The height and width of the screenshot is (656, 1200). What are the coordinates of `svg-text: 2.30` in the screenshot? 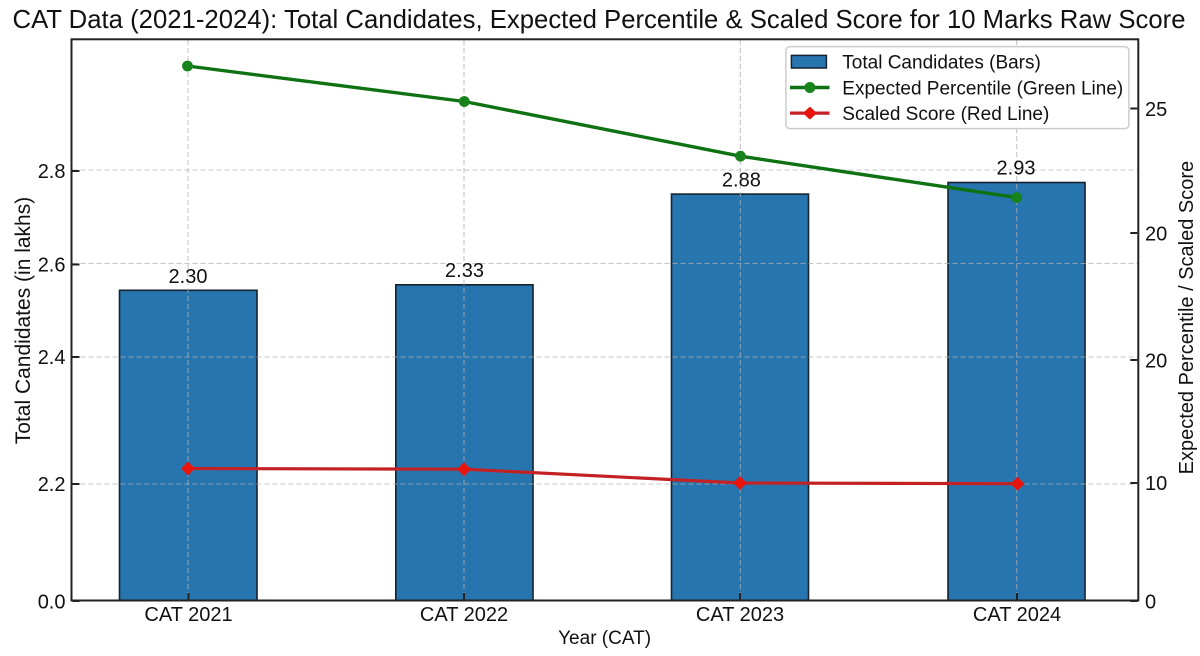 It's located at (188, 277).